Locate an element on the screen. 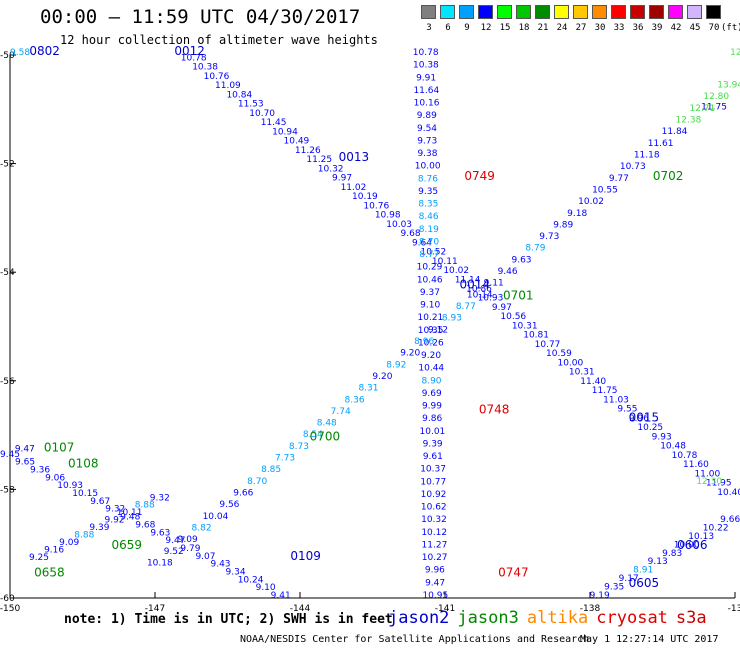  swh-value: 8.54 is located at coordinates (313, 435).